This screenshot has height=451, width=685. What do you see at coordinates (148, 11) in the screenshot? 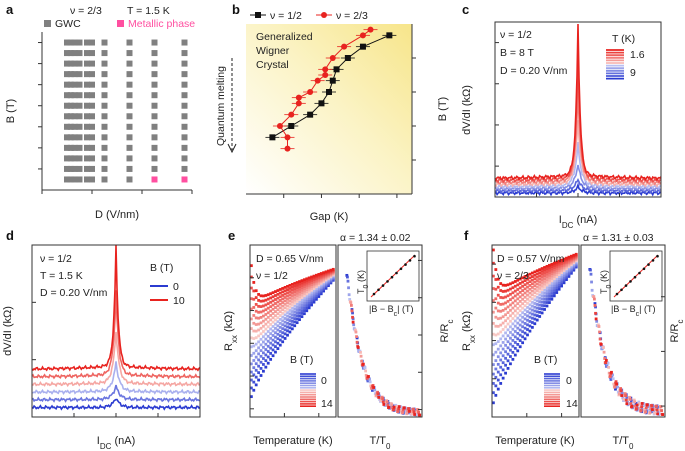
I see `panel-a-temperature: T = 1.5 K` at bounding box center [148, 11].